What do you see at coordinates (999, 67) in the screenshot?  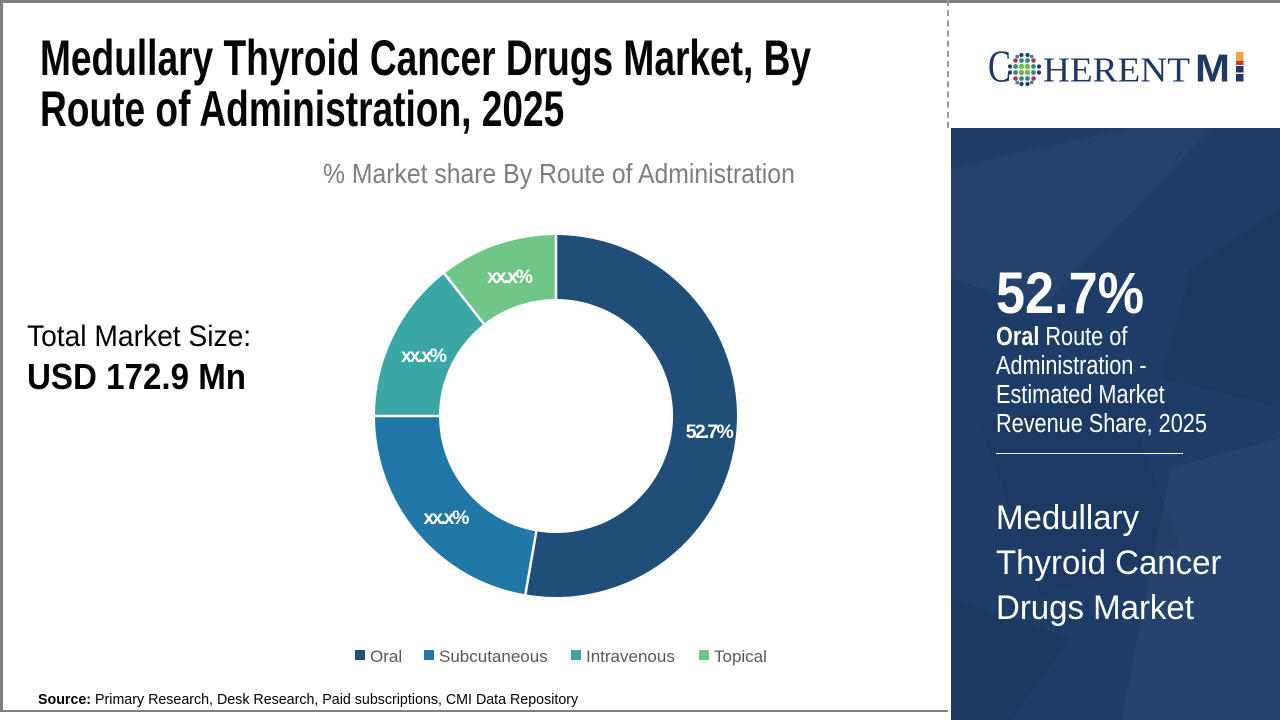 I see `svg-text: C` at bounding box center [999, 67].